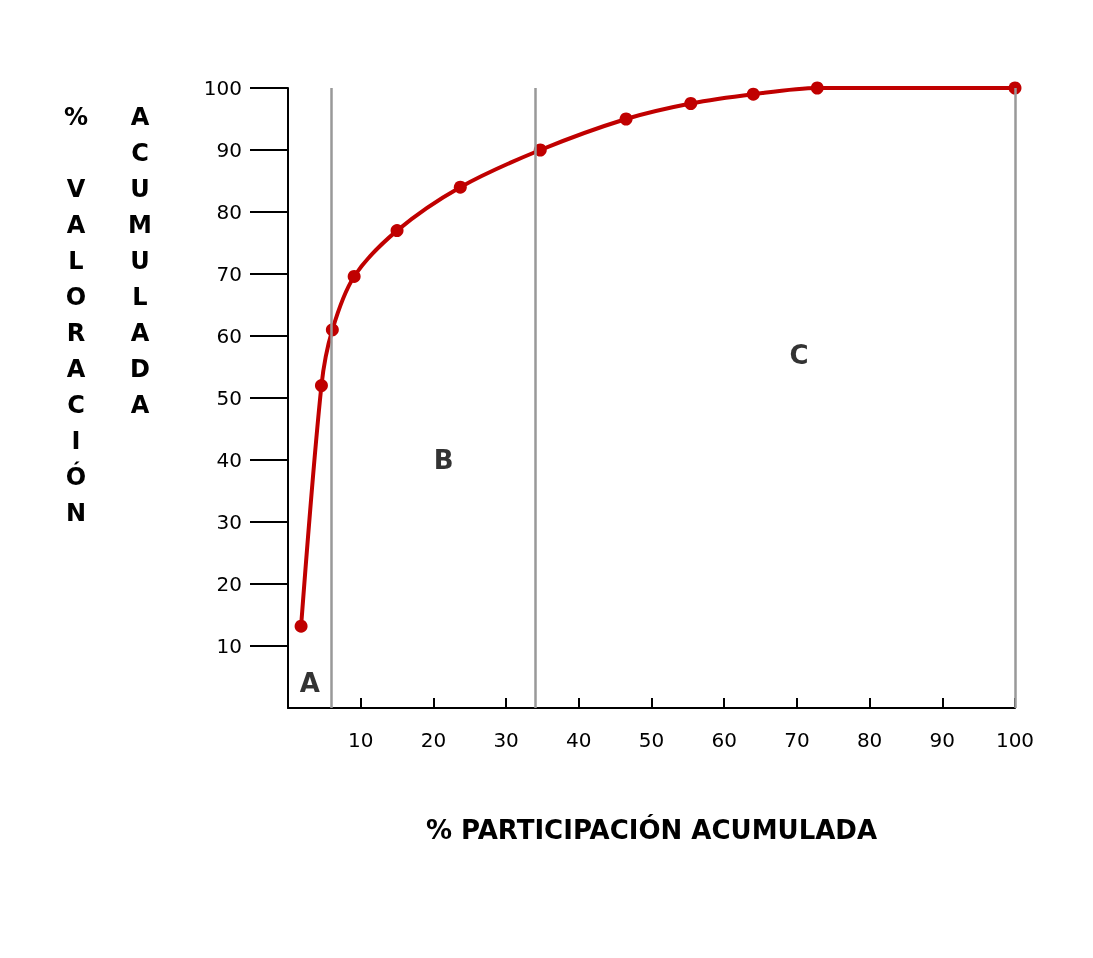 The width and height of the screenshot is (1093, 958). What do you see at coordinates (724, 740) in the screenshot?
I see `x-tick-label: 60` at bounding box center [724, 740].